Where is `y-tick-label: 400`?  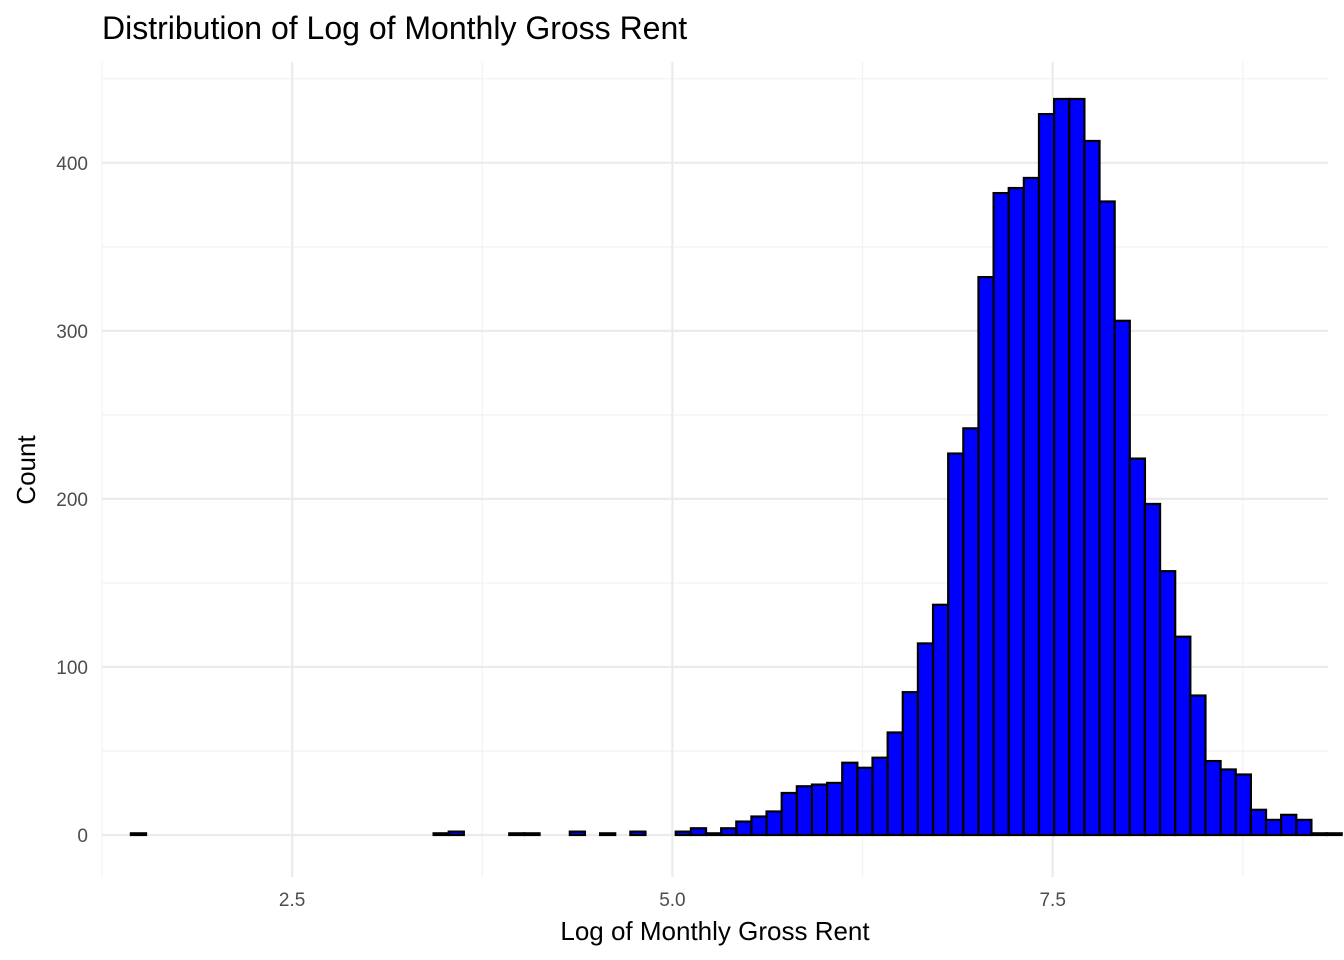 y-tick-label: 400 is located at coordinates (72, 164).